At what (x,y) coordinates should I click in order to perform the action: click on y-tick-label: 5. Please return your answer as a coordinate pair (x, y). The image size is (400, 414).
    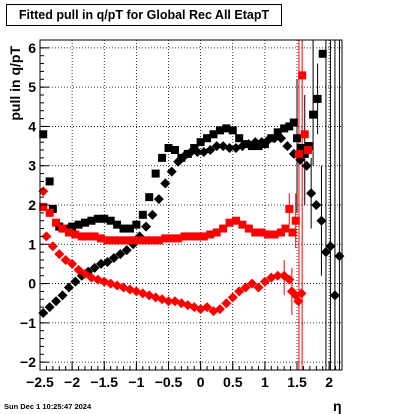
    Looking at the image, I should click on (32, 87).